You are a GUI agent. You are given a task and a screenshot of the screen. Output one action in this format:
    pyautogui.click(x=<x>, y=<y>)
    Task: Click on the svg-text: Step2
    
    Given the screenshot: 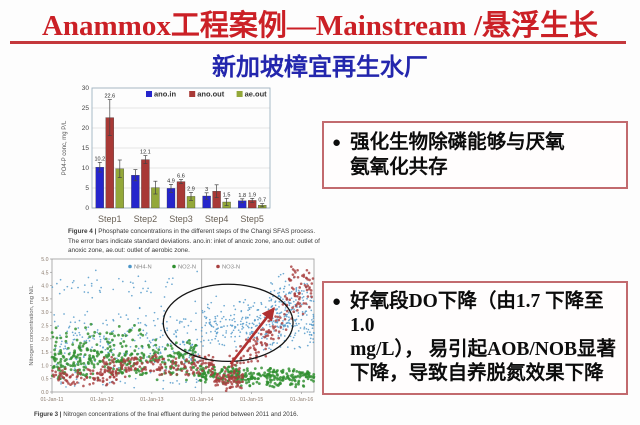 What is the action you would take?
    pyautogui.click(x=146, y=219)
    